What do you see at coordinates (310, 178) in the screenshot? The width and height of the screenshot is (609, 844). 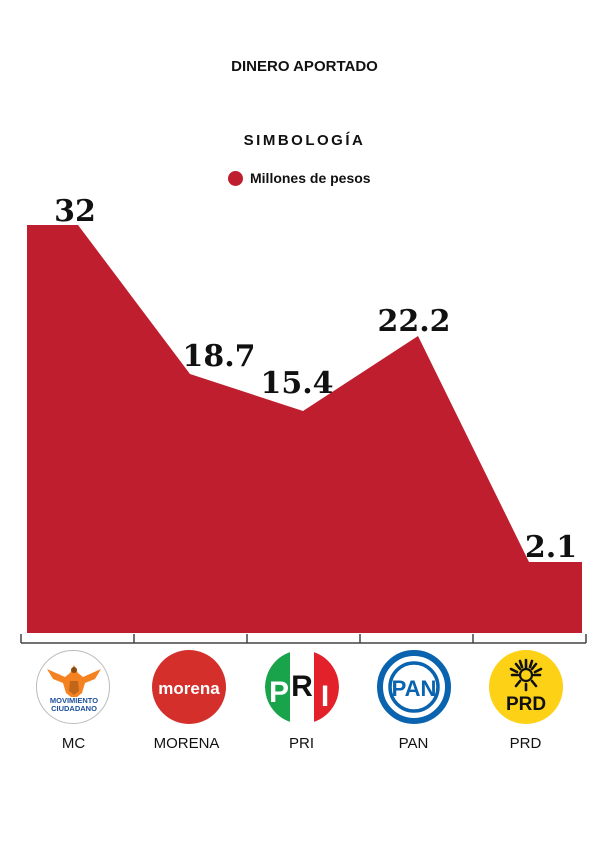 I see `legend-label: Millones de pesos` at bounding box center [310, 178].